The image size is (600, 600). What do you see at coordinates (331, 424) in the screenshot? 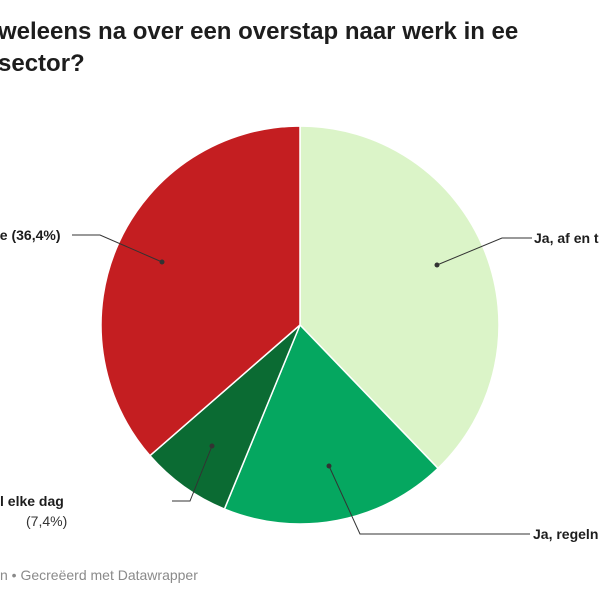
I see `pie-slice-regelmatig` at bounding box center [331, 424].